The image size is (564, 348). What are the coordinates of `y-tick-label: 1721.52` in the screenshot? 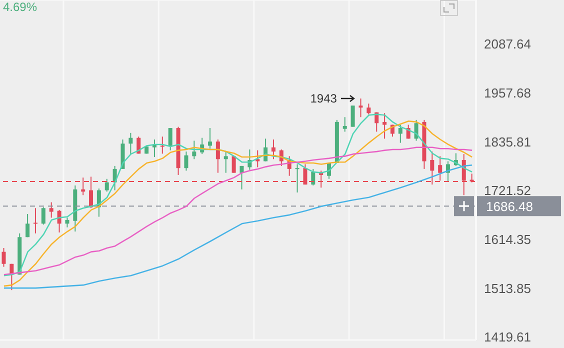 It's located at (507, 190).